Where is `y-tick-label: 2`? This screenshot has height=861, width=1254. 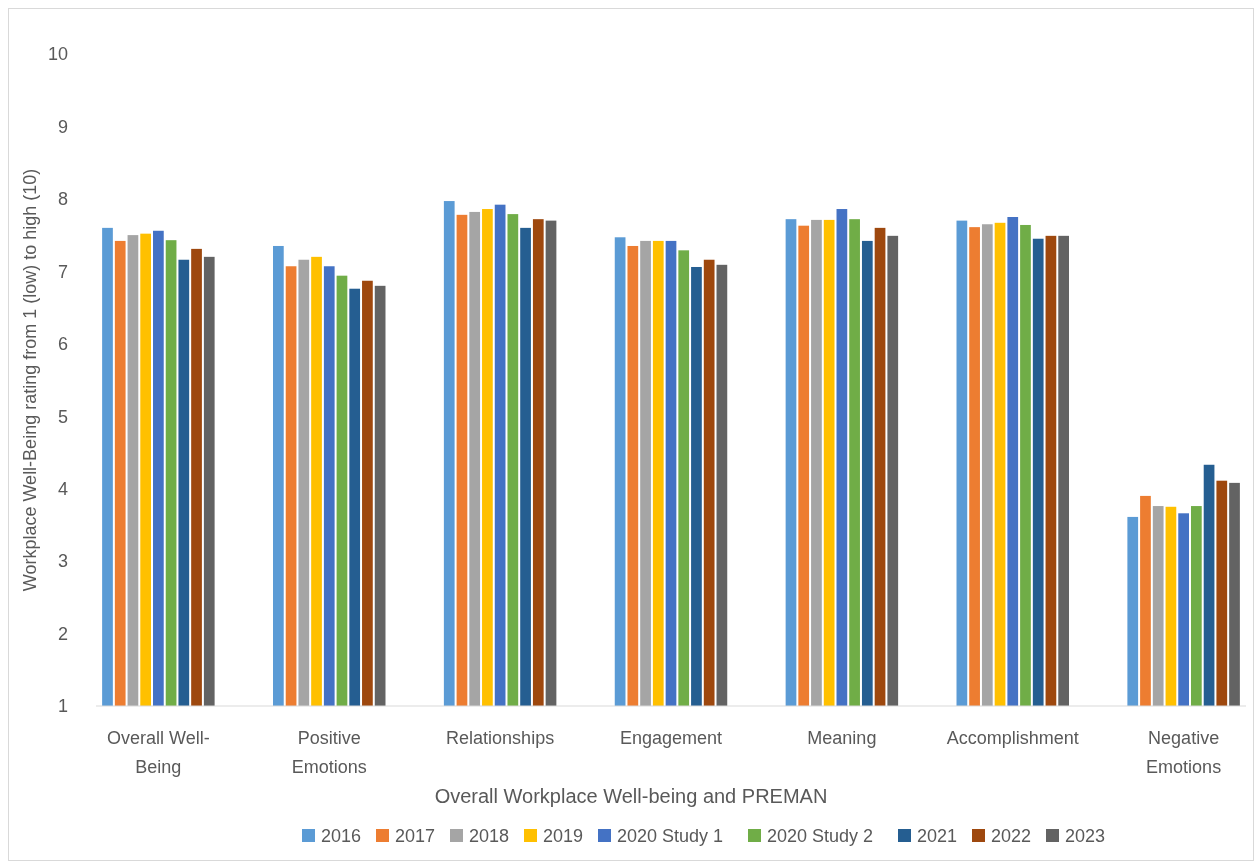 y-tick-label: 2 is located at coordinates (62, 633).